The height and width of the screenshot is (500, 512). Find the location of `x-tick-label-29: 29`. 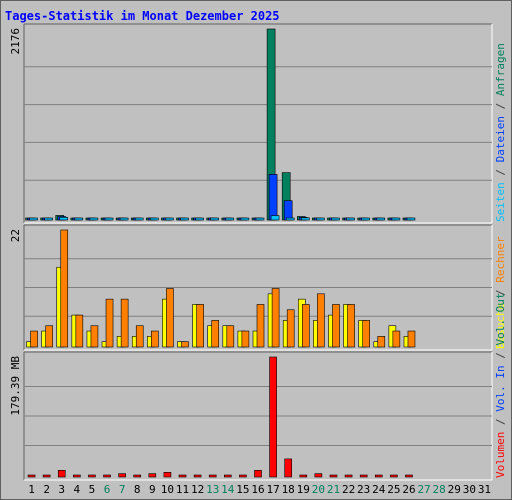

x-tick-label-29: 29 is located at coordinates (454, 489).